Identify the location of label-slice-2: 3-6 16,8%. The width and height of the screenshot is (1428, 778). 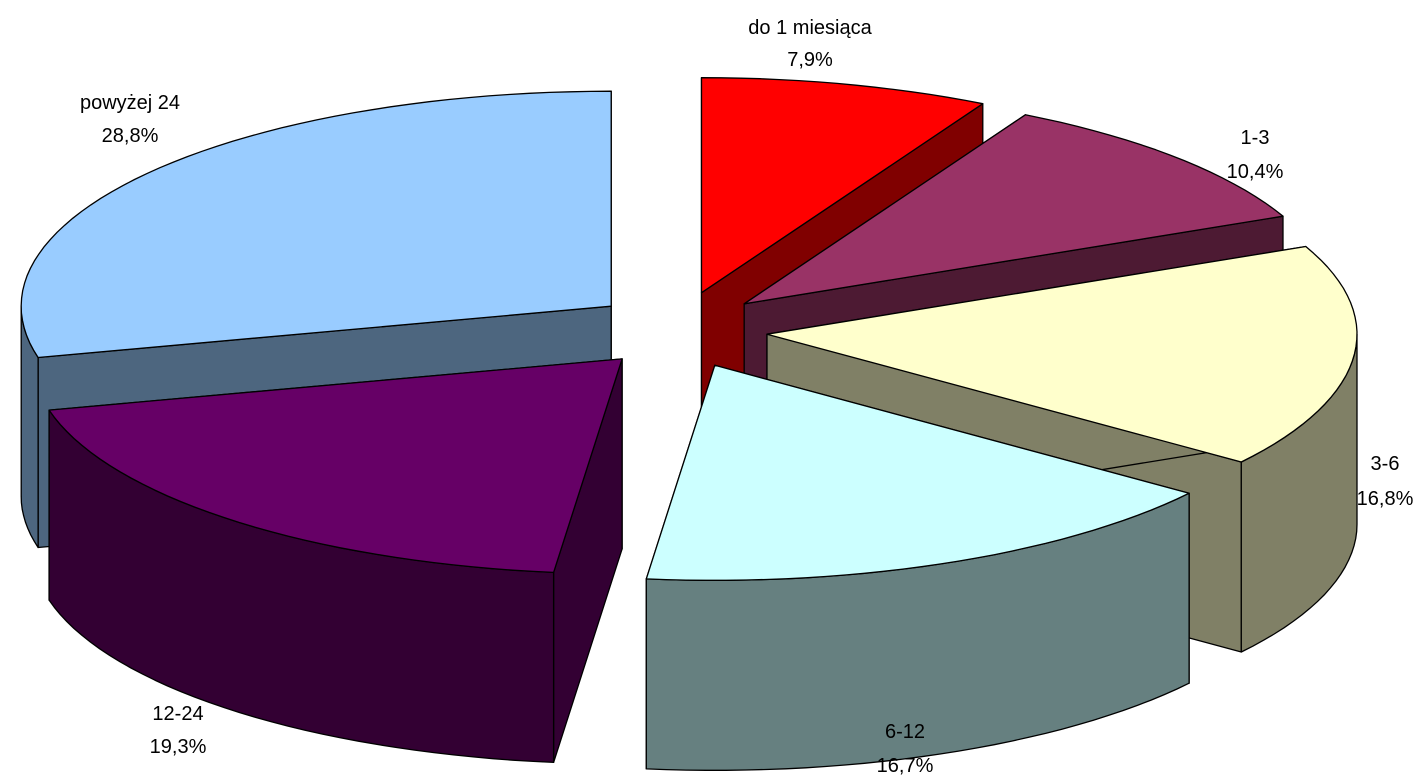
(1385, 481).